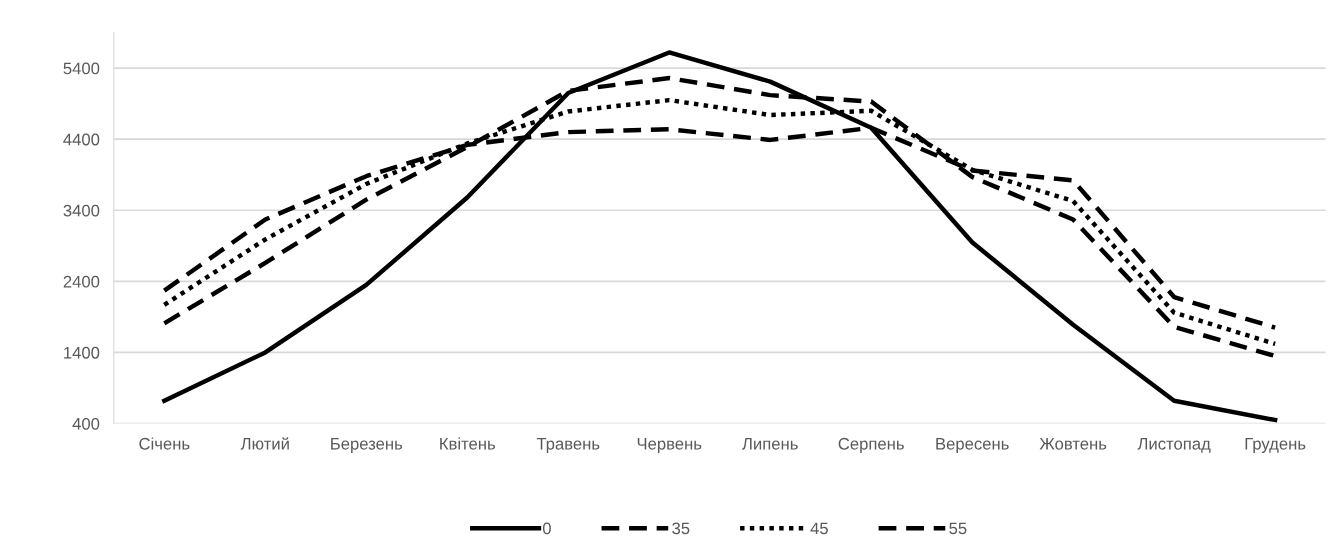 The image size is (1339, 543). What do you see at coordinates (468, 443) in the screenshot?
I see `x-tick-label: Квітень` at bounding box center [468, 443].